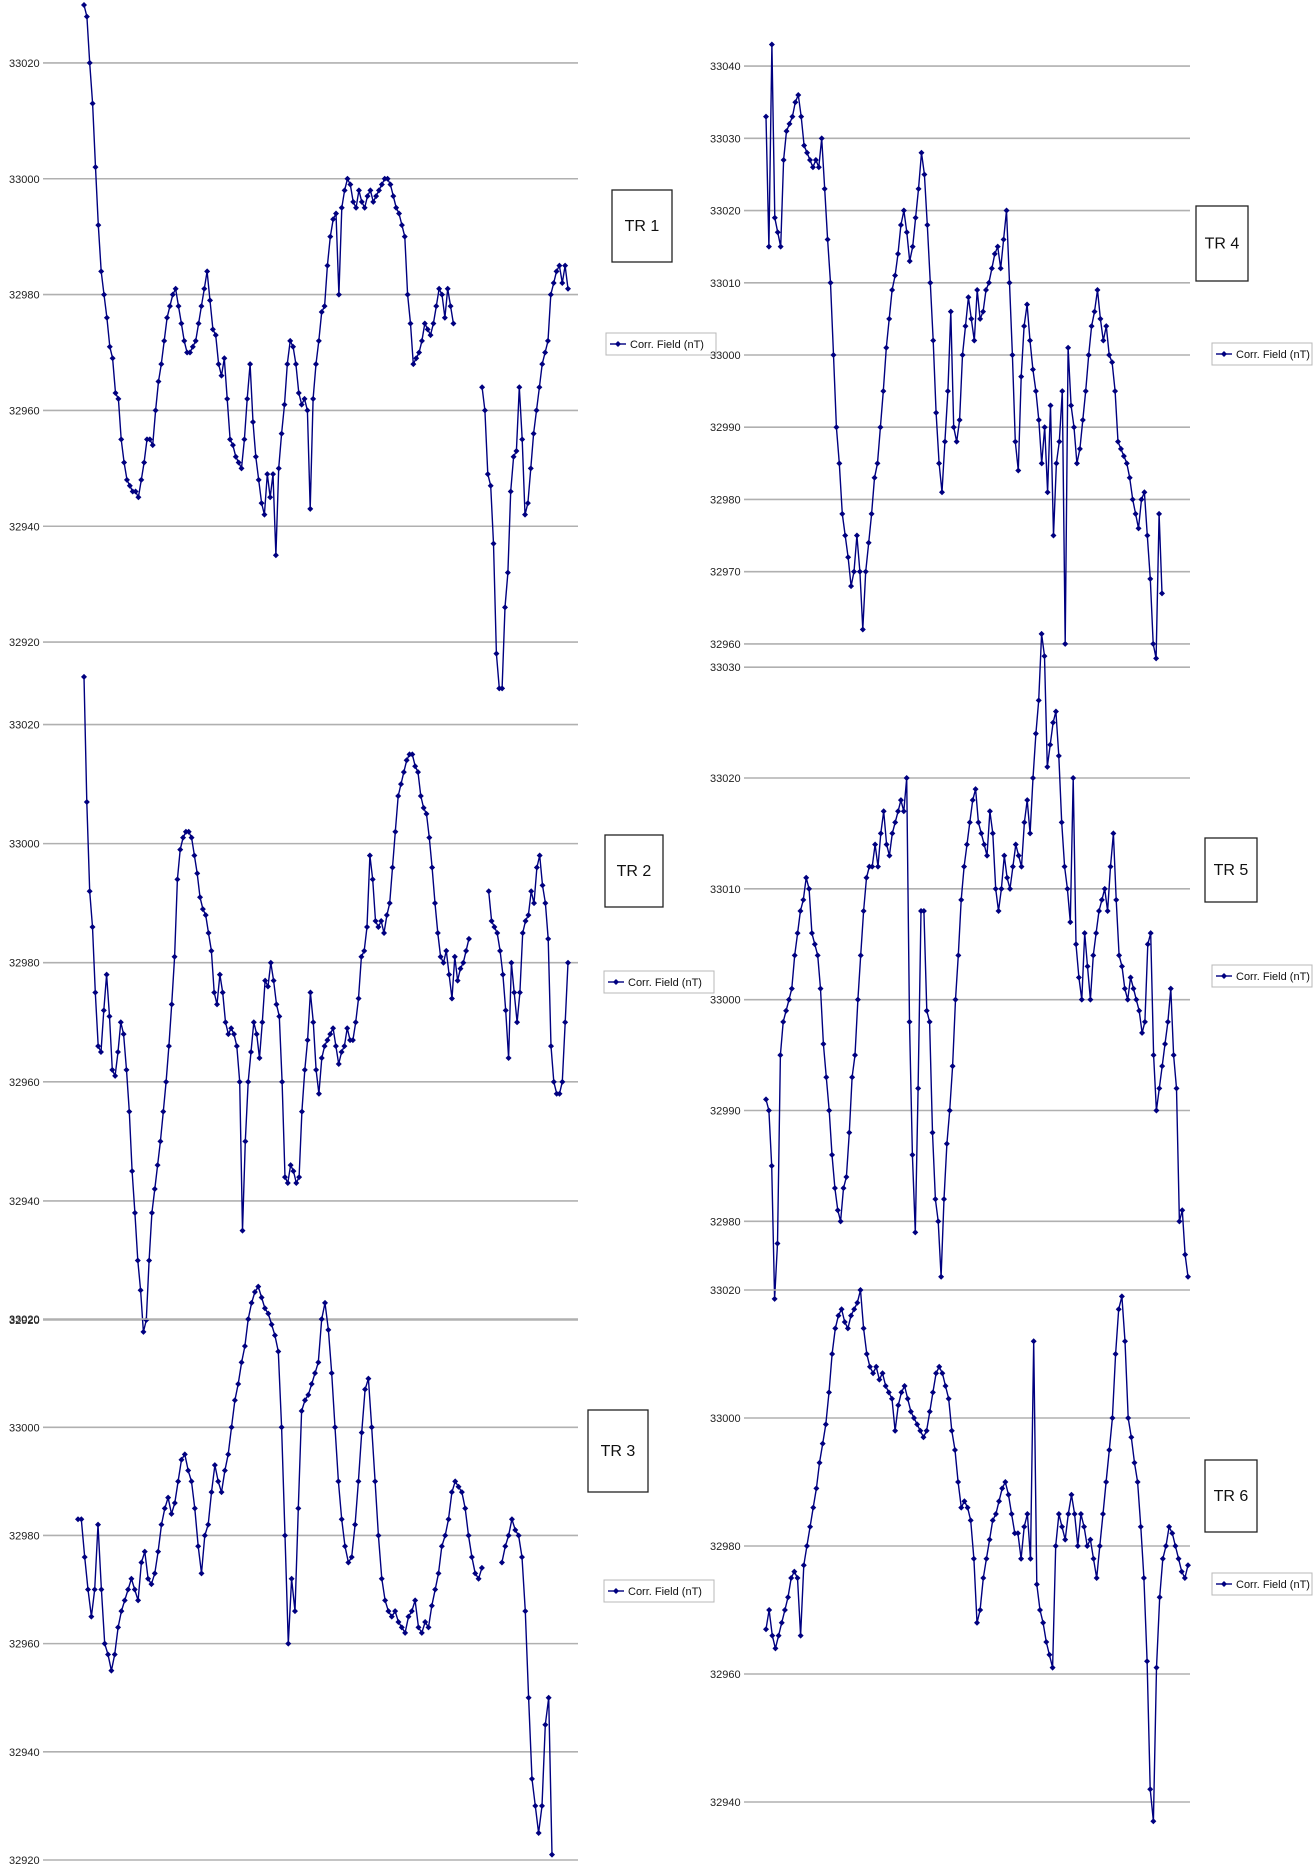 The height and width of the screenshot is (1866, 1316). What do you see at coordinates (659, 1591) in the screenshot?
I see `legend-box` at bounding box center [659, 1591].